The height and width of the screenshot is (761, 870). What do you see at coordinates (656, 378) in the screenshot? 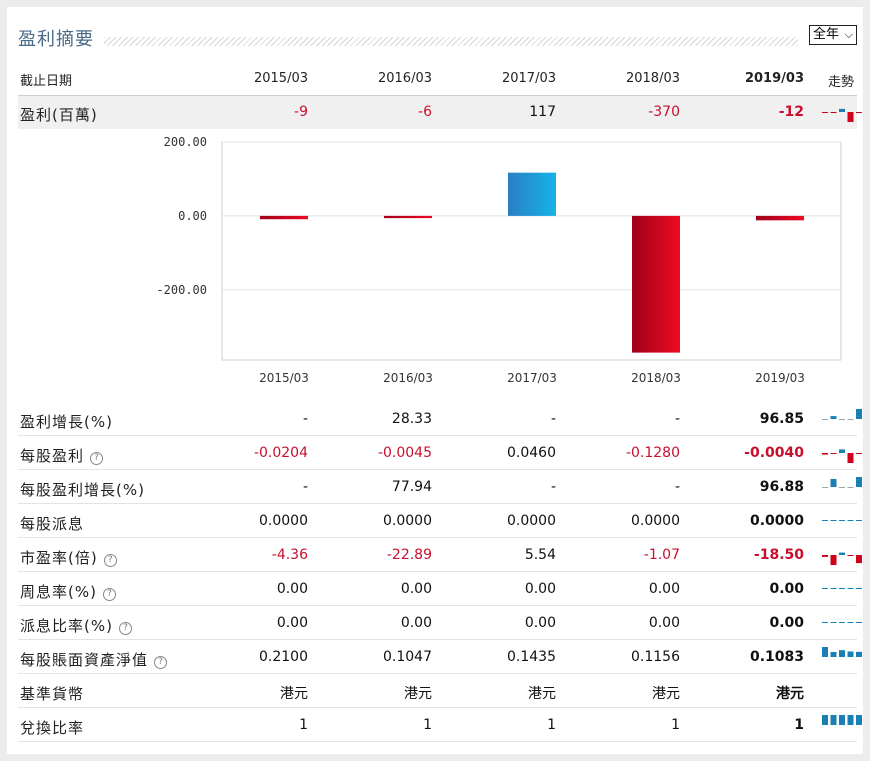
I see `x-tick-label: 2018/03` at bounding box center [656, 378].